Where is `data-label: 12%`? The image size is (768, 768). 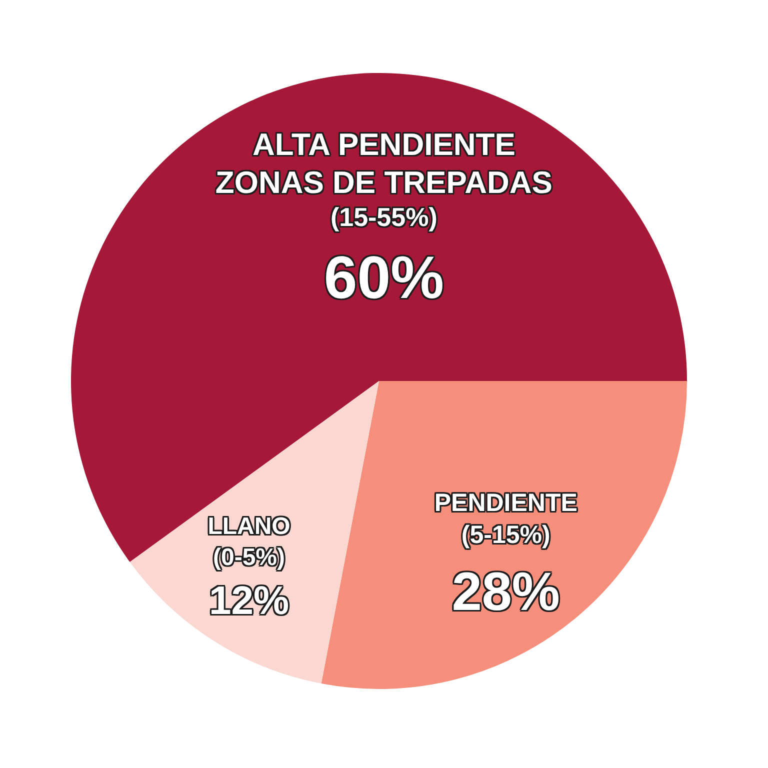 data-label: 12% is located at coordinates (249, 600).